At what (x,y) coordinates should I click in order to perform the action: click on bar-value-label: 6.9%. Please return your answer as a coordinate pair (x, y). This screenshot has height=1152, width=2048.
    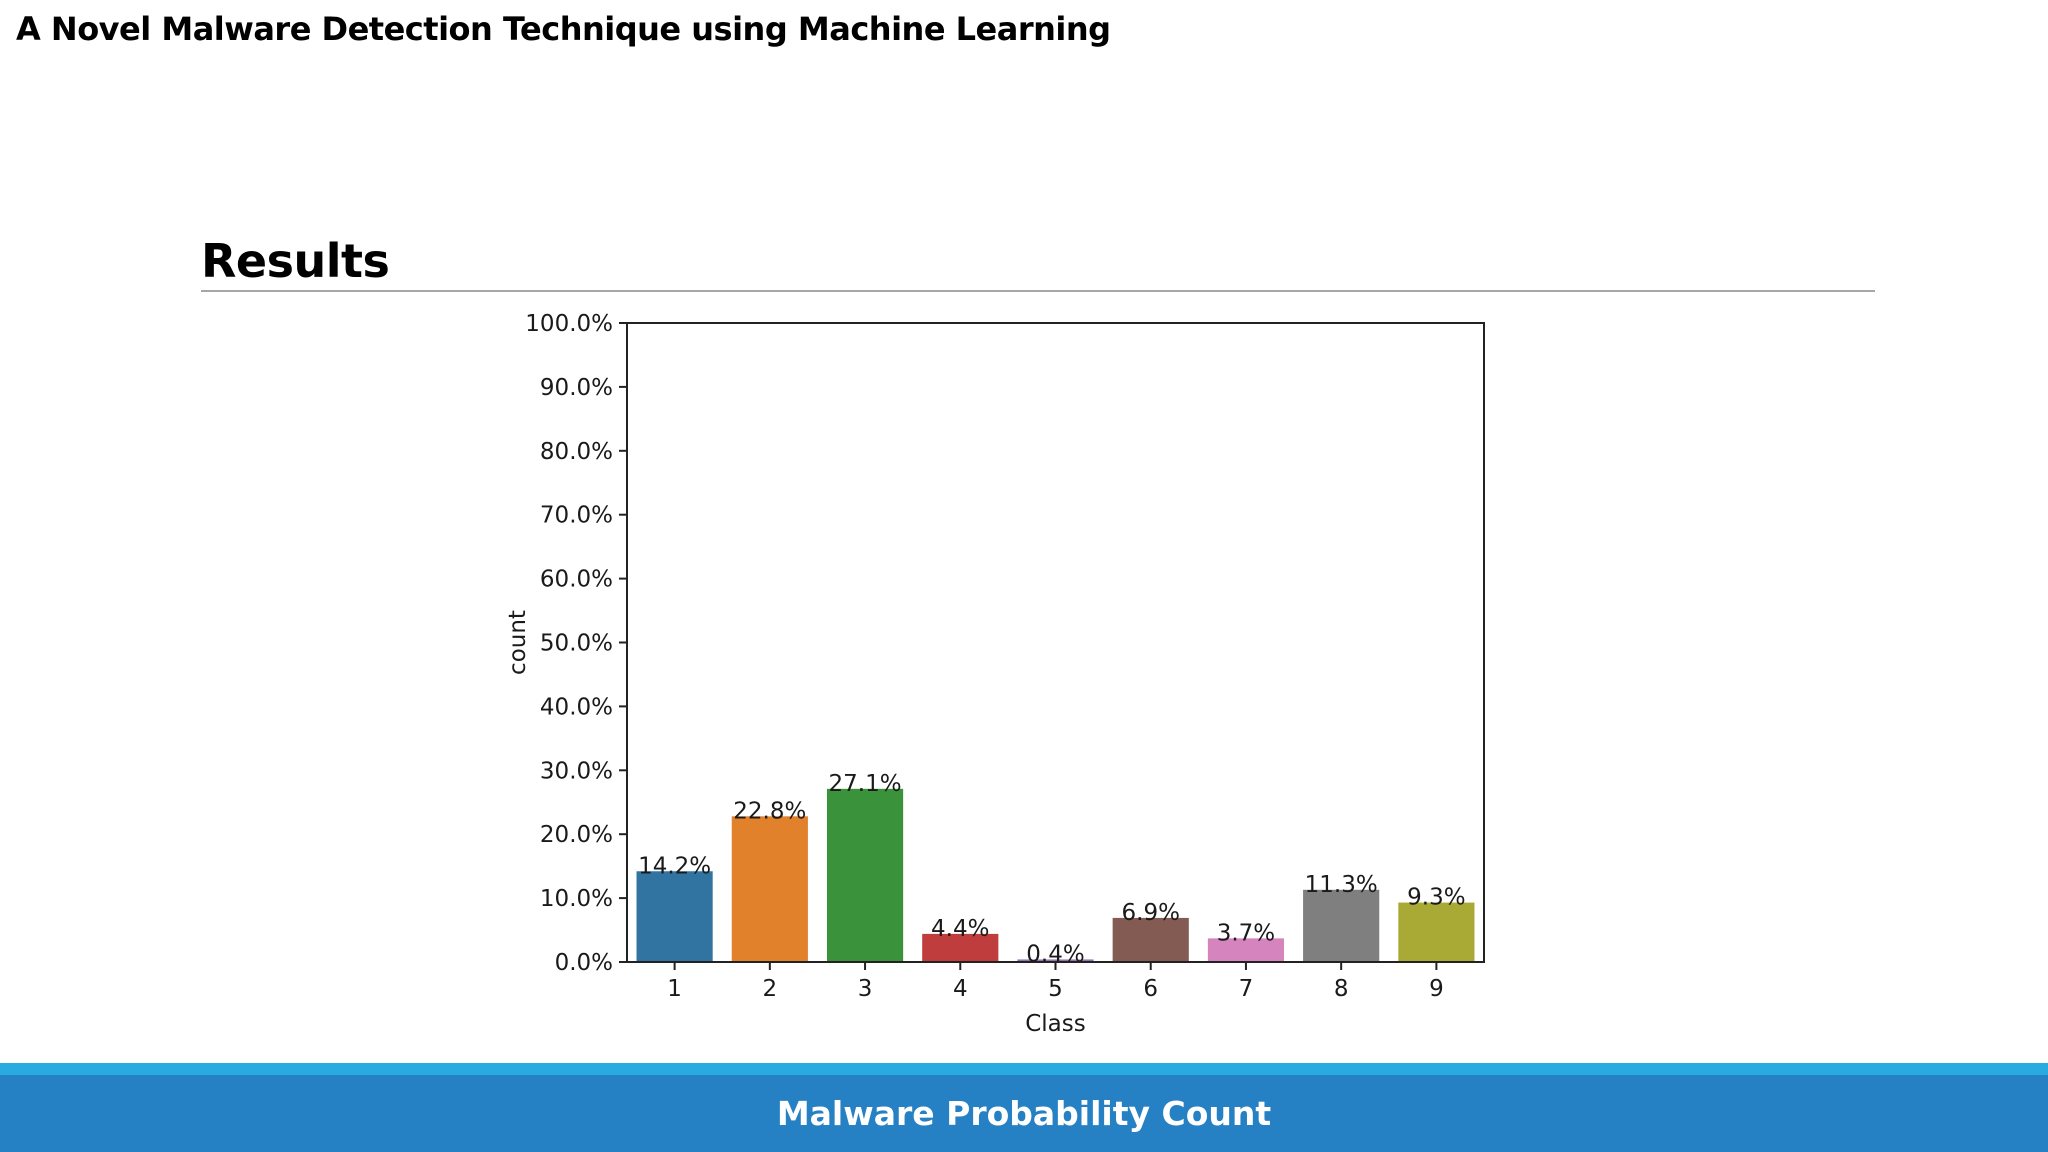
    Looking at the image, I should click on (1151, 913).